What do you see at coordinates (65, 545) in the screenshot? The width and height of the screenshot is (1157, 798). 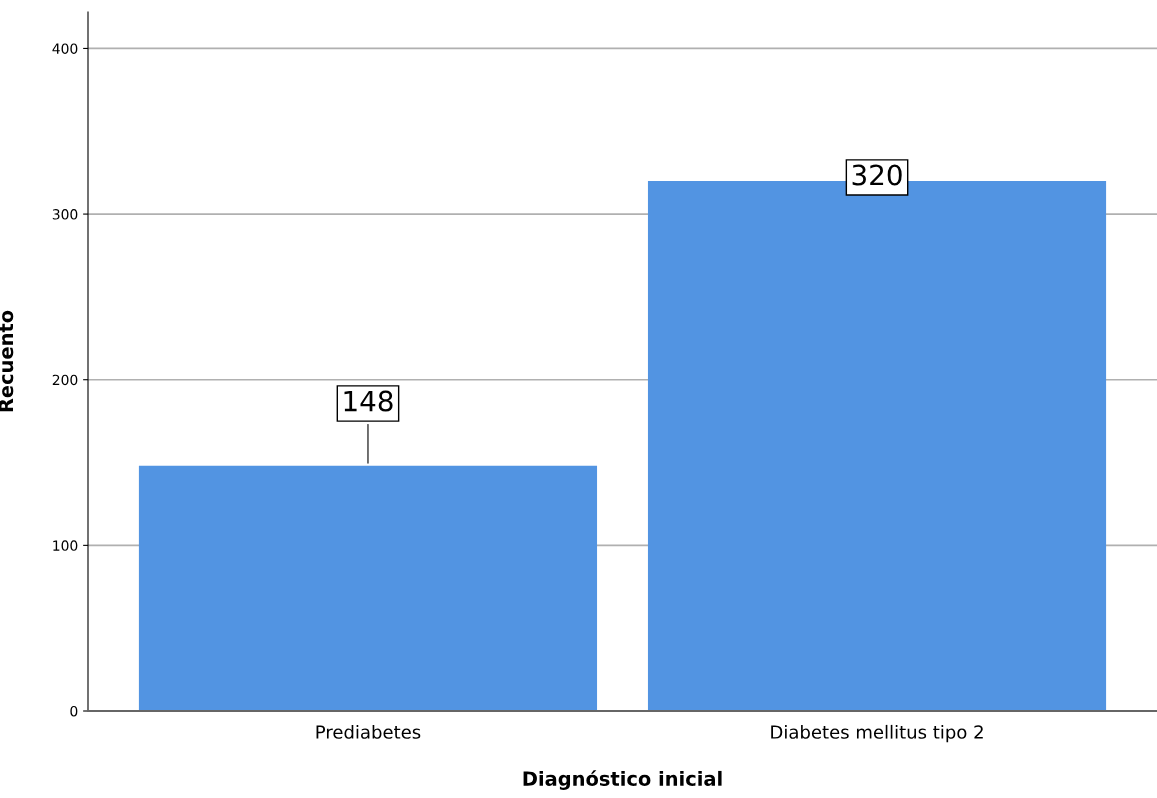 I see `y-tick-label: 100` at bounding box center [65, 545].